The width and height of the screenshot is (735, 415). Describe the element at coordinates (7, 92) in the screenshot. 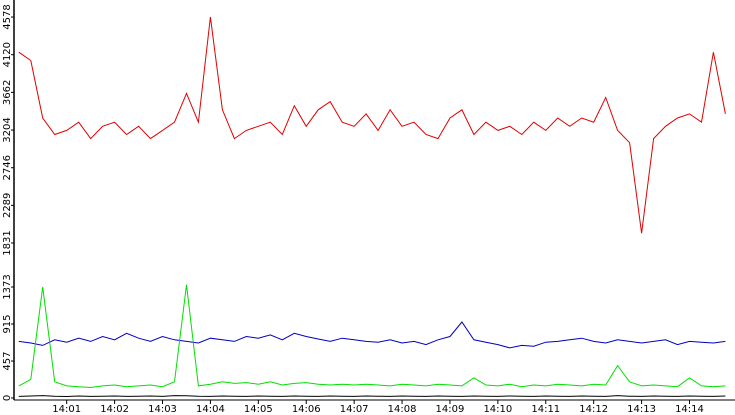

I see `y-tick-label: 3662` at that location.